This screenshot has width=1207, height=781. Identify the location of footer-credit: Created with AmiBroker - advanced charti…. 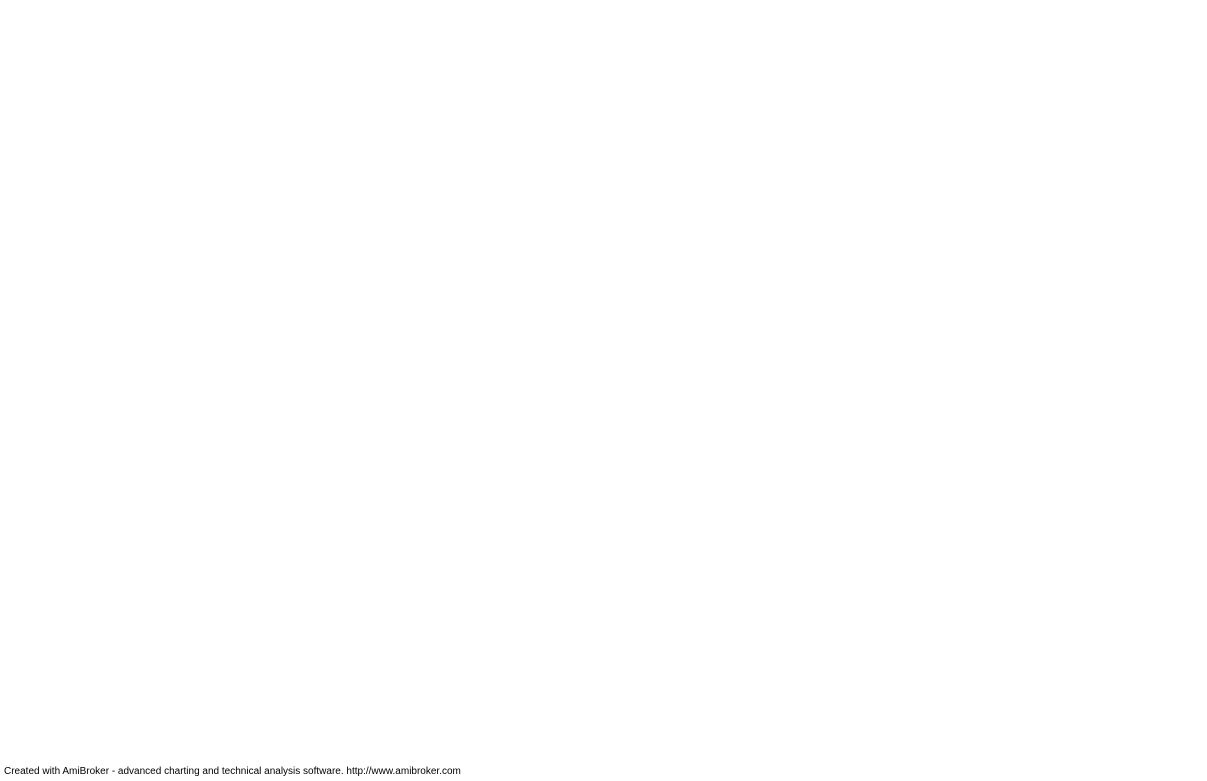
(232, 771).